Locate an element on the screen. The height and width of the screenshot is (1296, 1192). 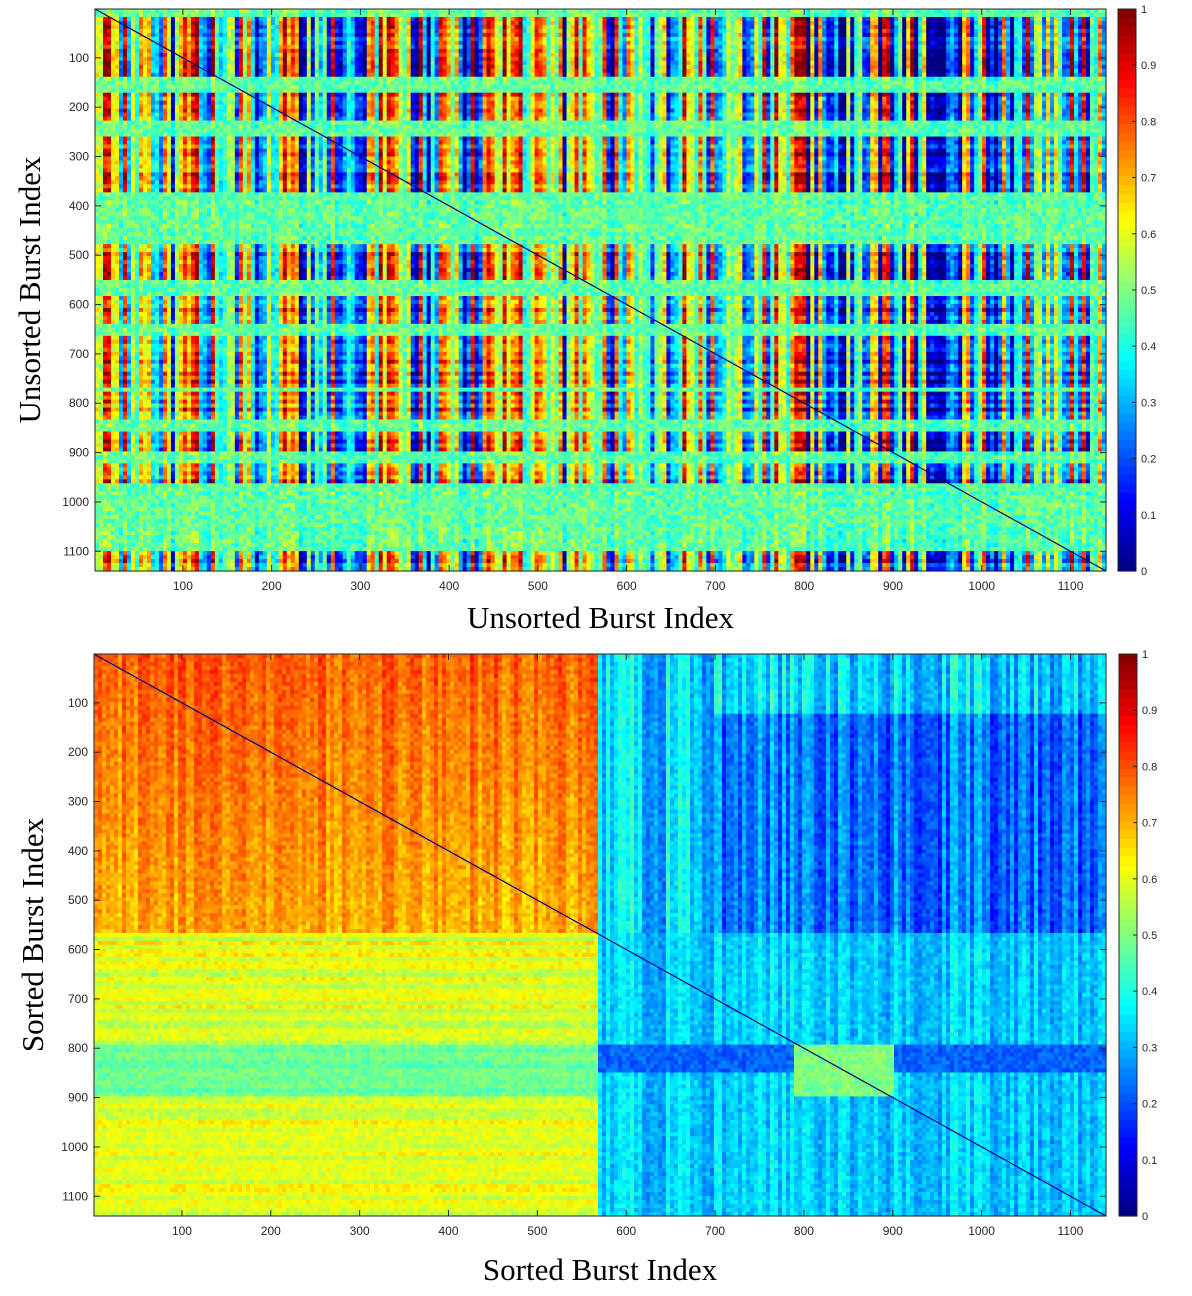
y-tick-label-top: 1100 is located at coordinates (76, 551).